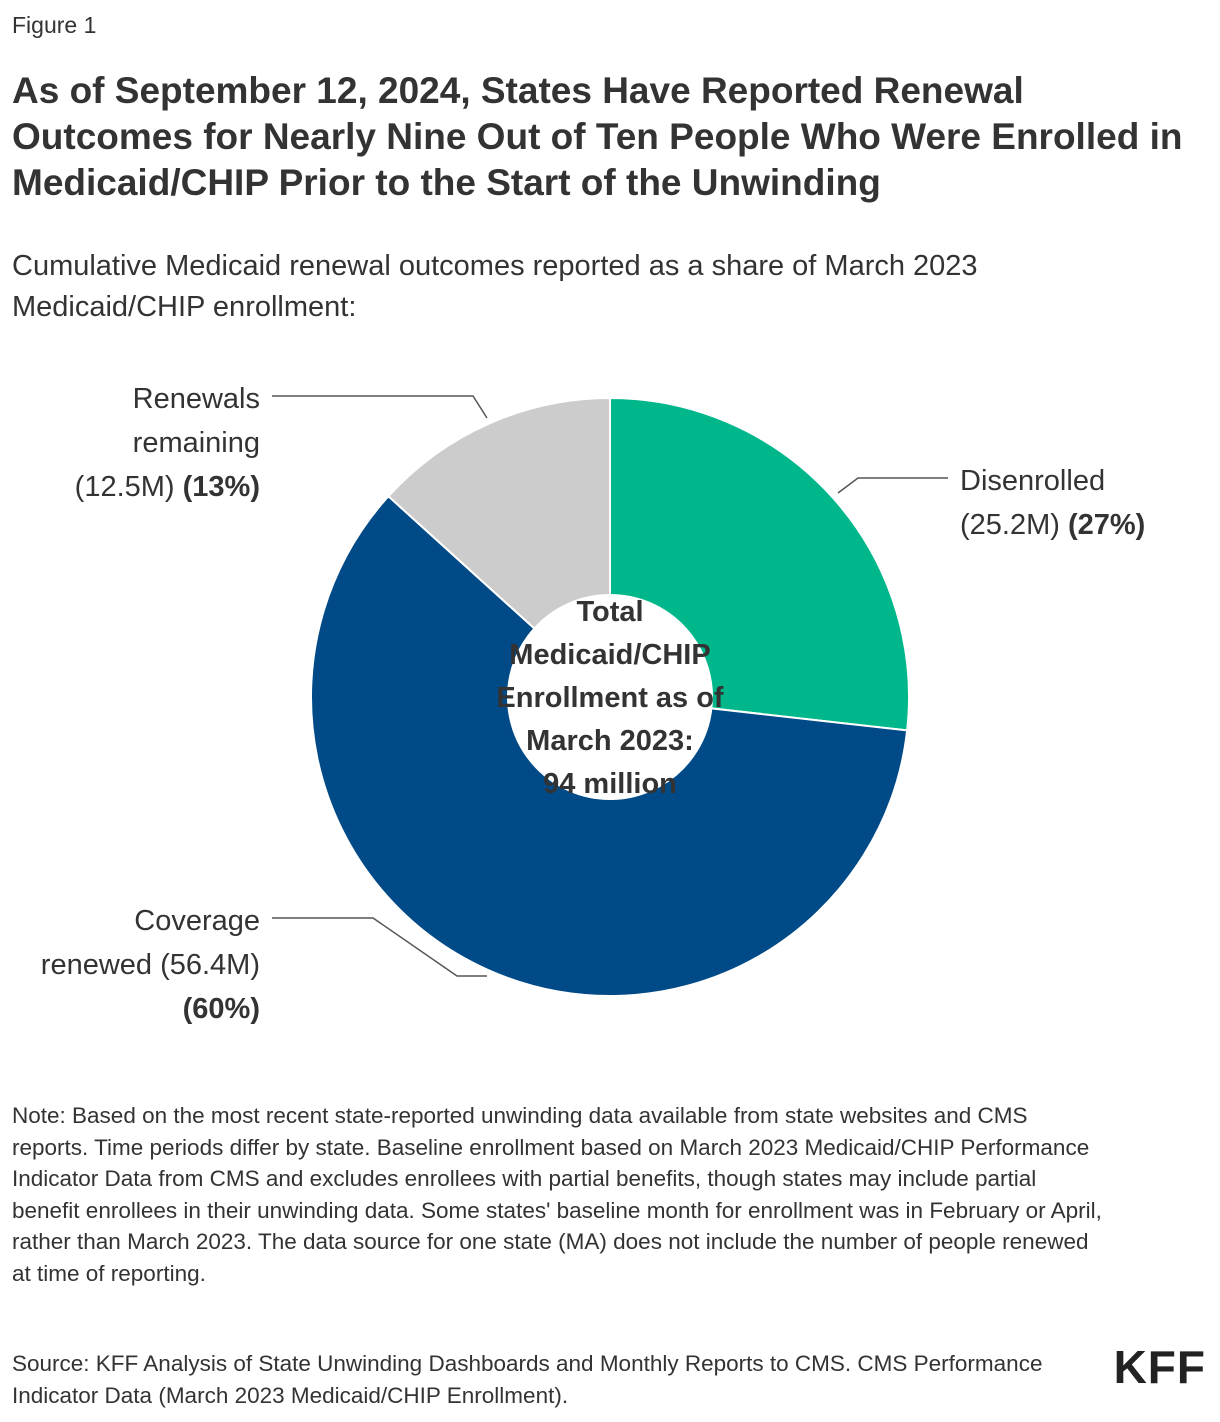 Image resolution: width=1220 pixels, height=1422 pixels. What do you see at coordinates (610, 784) in the screenshot?
I see `center-label-line: 94 million` at bounding box center [610, 784].